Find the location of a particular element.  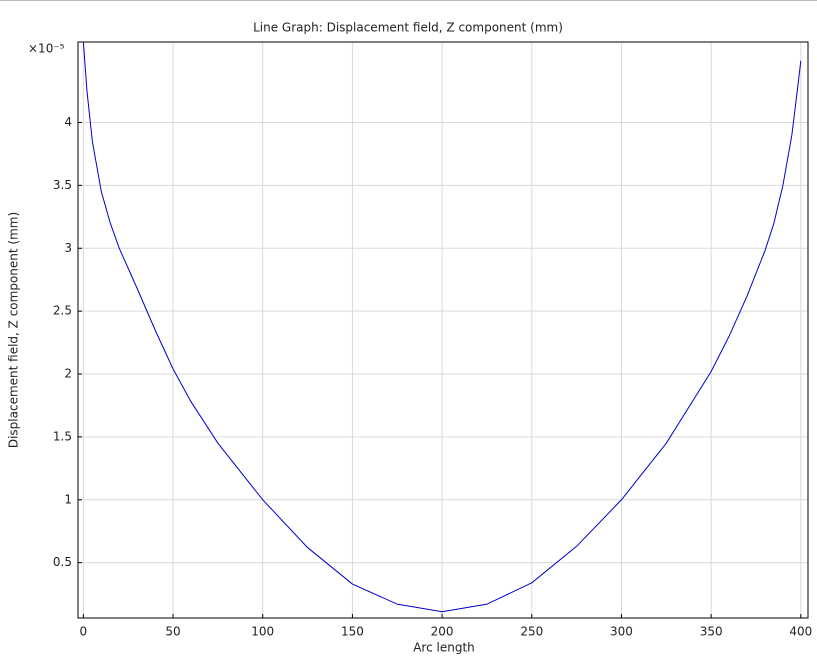

x-tick-label: 50 is located at coordinates (172, 632).